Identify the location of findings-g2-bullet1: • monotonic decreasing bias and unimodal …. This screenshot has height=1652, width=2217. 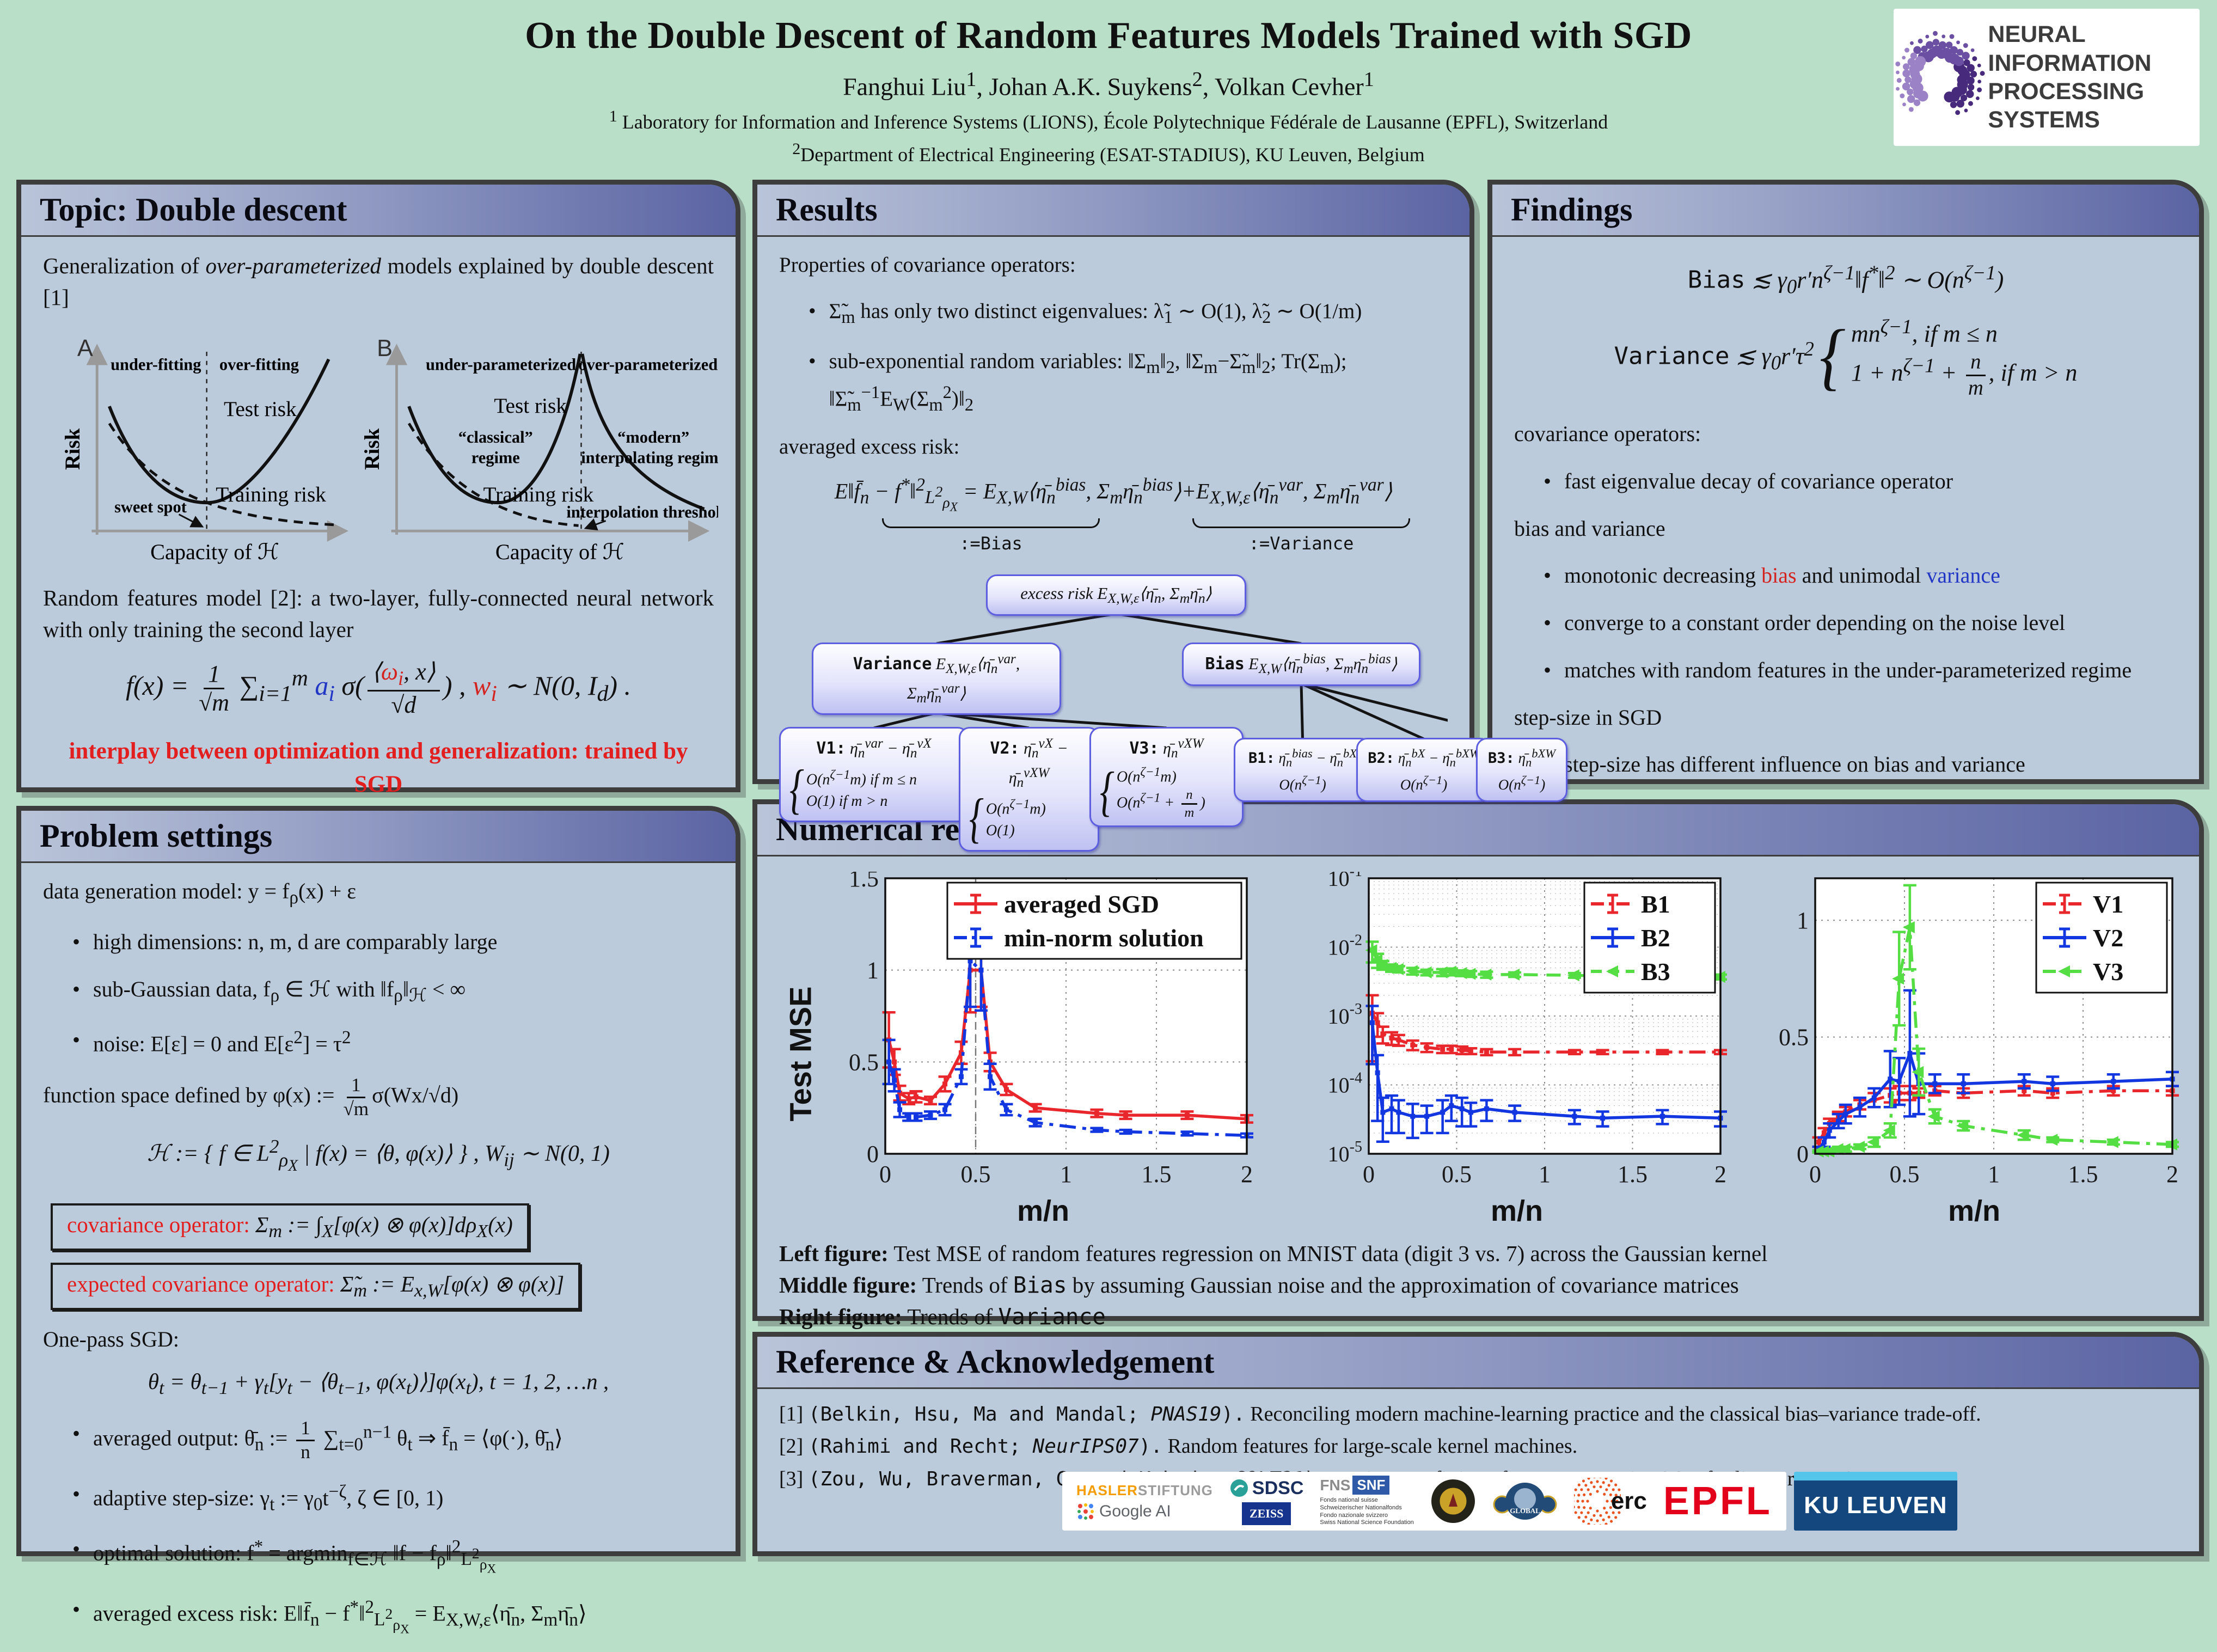
(1772, 575).